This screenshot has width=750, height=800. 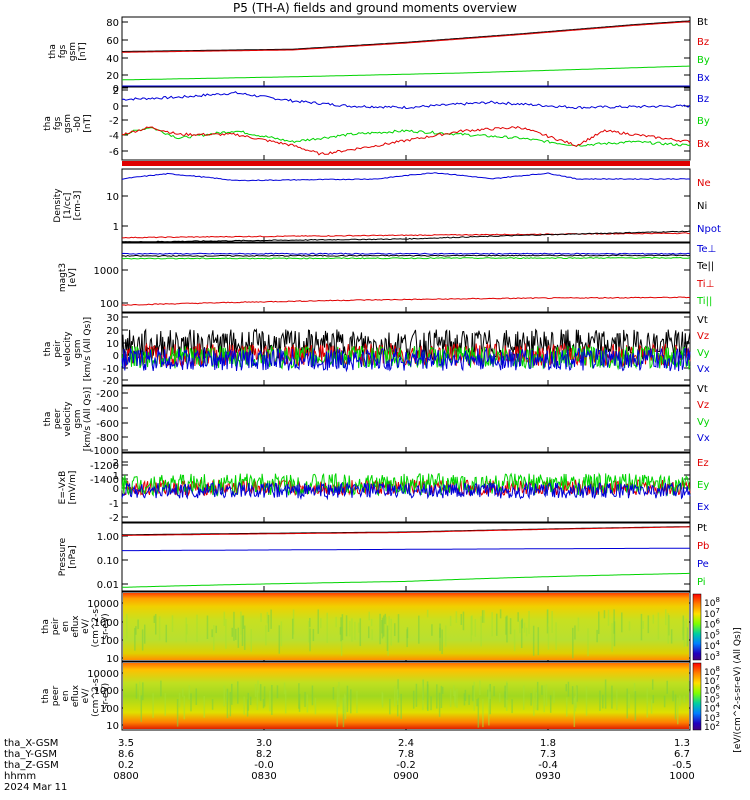 I want to click on y-axis-label: tha, so click(x=48, y=349).